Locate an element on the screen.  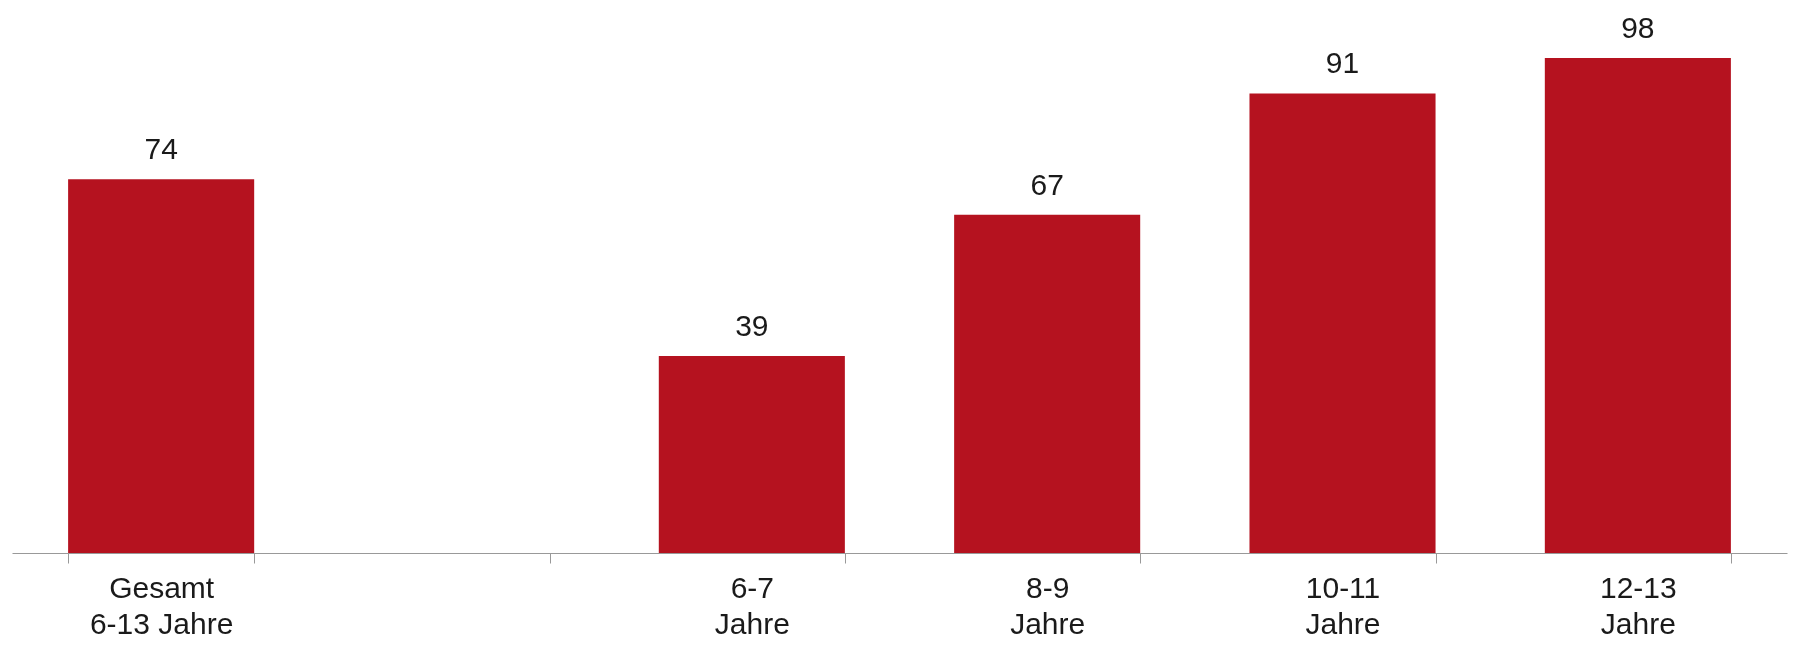
x-tick-label: 10-11 Jahre is located at coordinates (1343, 605).